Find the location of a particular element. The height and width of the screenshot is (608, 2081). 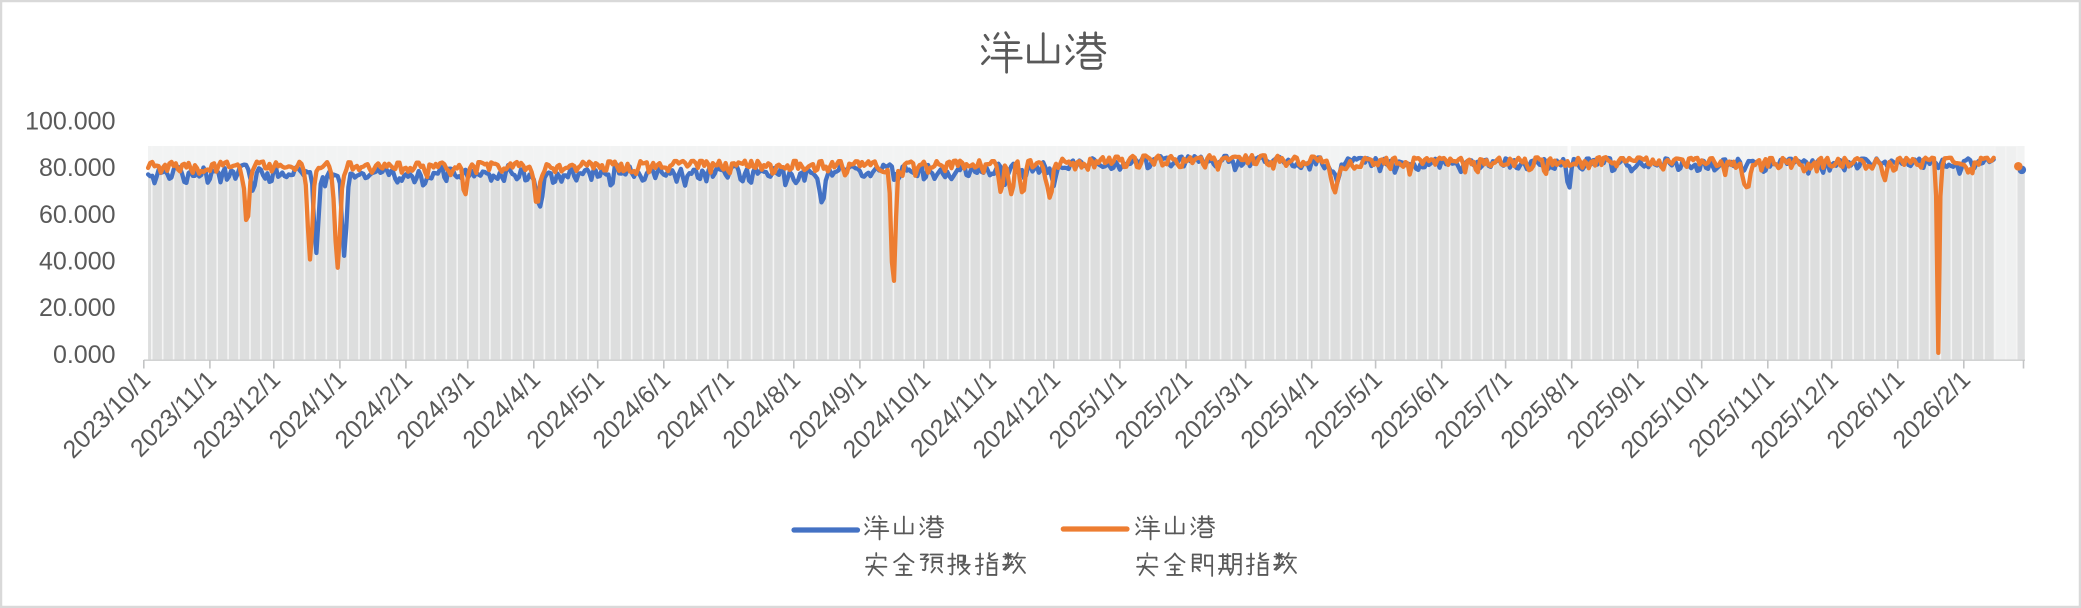

svg-text: 80.000 is located at coordinates (77, 168).